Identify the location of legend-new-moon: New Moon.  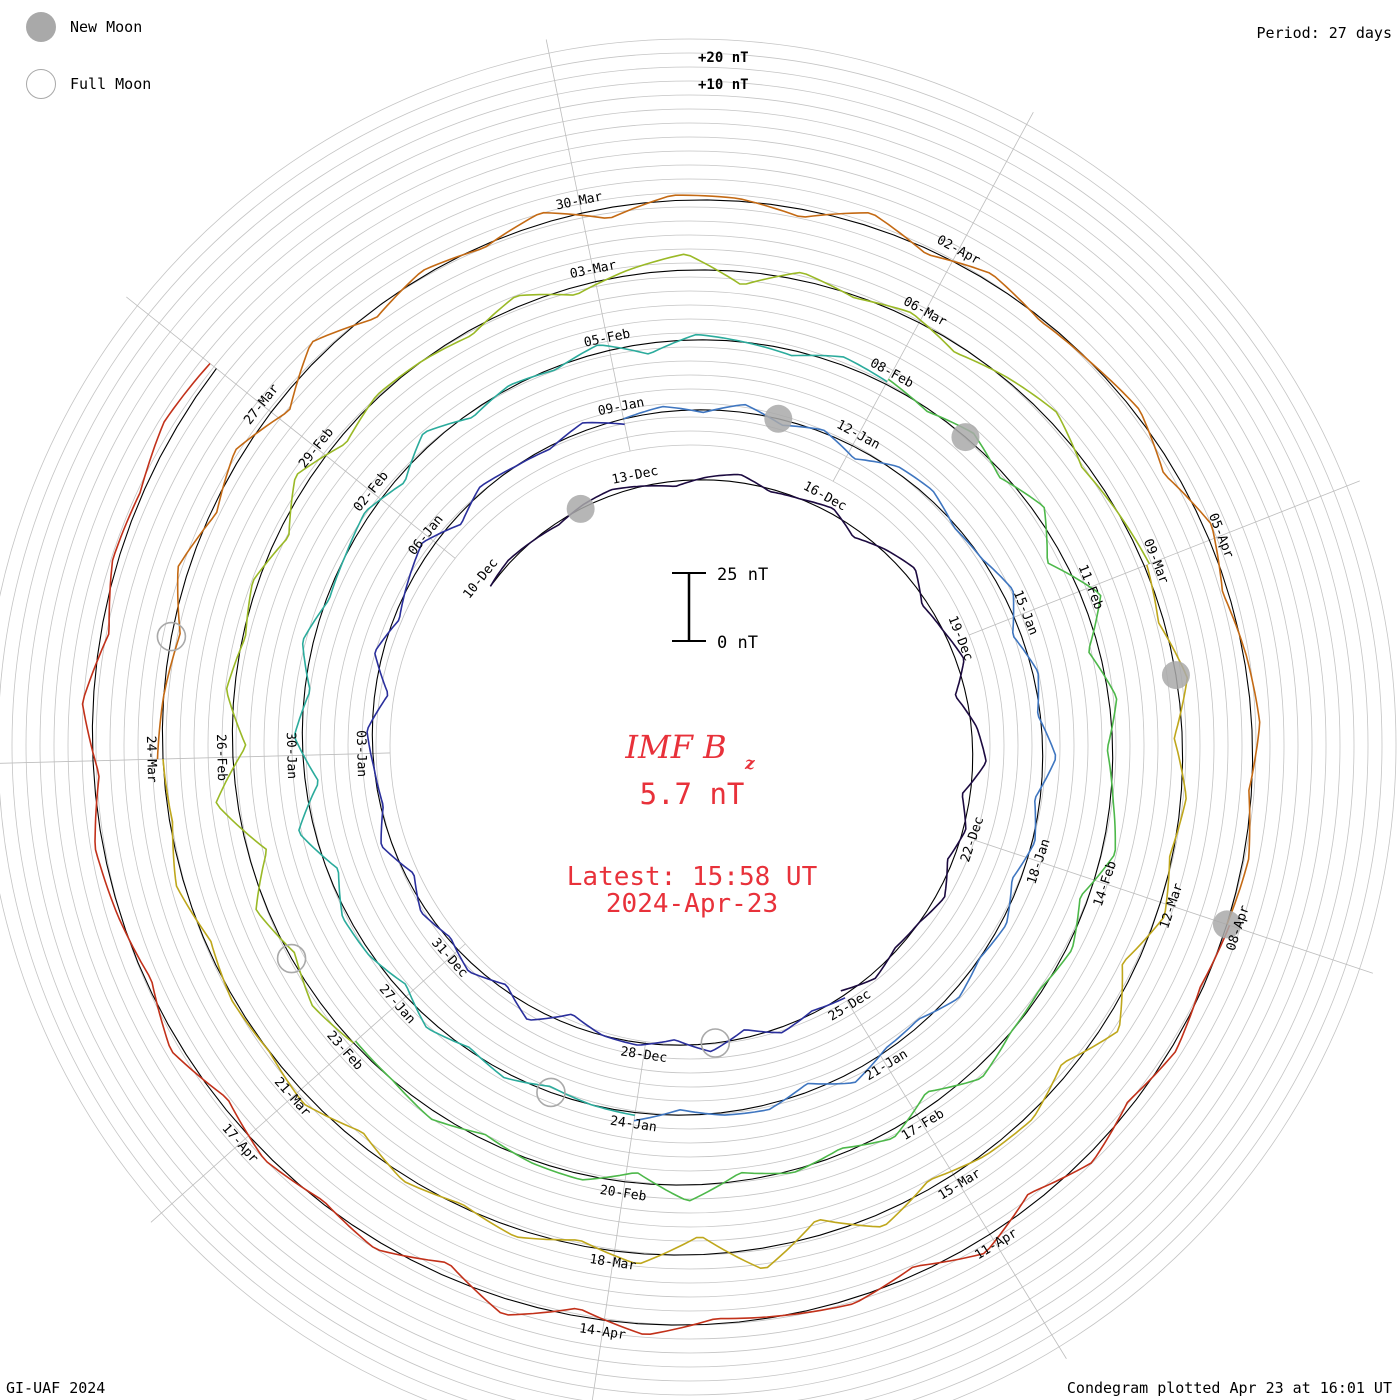
(84, 27).